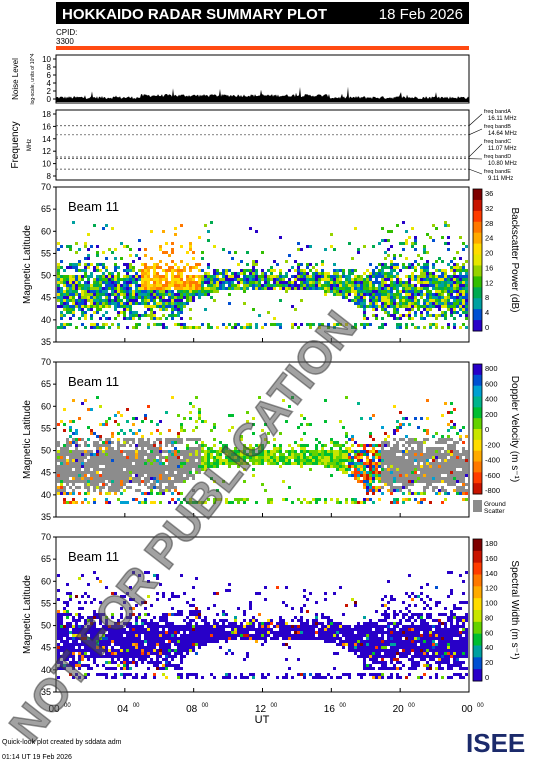 This screenshot has height=761, width=536. What do you see at coordinates (489, 238) in the screenshot?
I see `colorbar-tick-label: 24` at bounding box center [489, 238].